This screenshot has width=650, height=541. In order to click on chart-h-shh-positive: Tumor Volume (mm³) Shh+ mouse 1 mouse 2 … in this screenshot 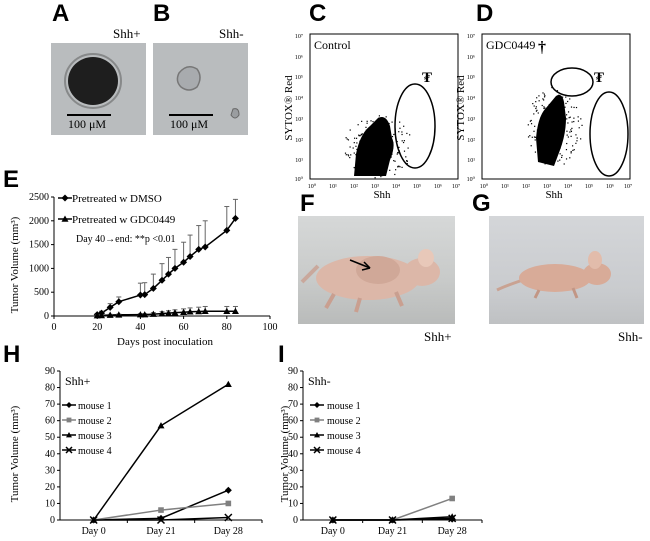, I will do `click(136, 451)`.